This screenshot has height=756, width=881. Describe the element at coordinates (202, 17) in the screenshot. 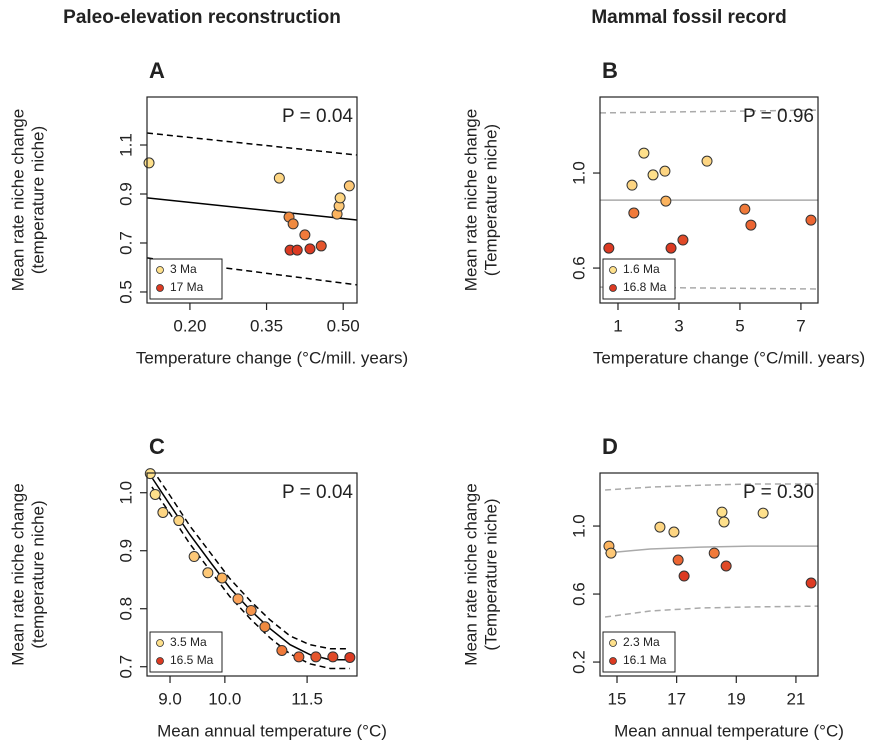

I see `column-title: Paleo-elevation reconstruction` at that location.